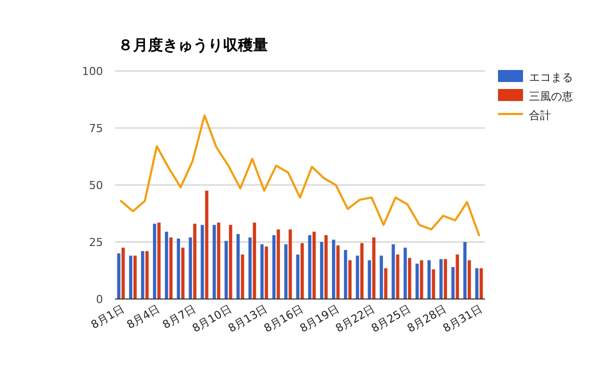 This screenshot has width=600, height=371. I want to click on legend-label: 合計, so click(540, 115).